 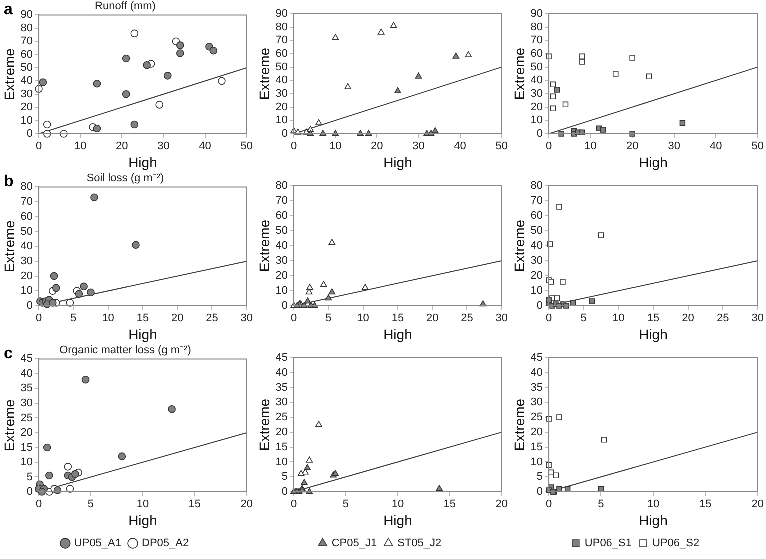 What do you see at coordinates (247, 146) in the screenshot?
I see `x-tick-label: 50` at bounding box center [247, 146].